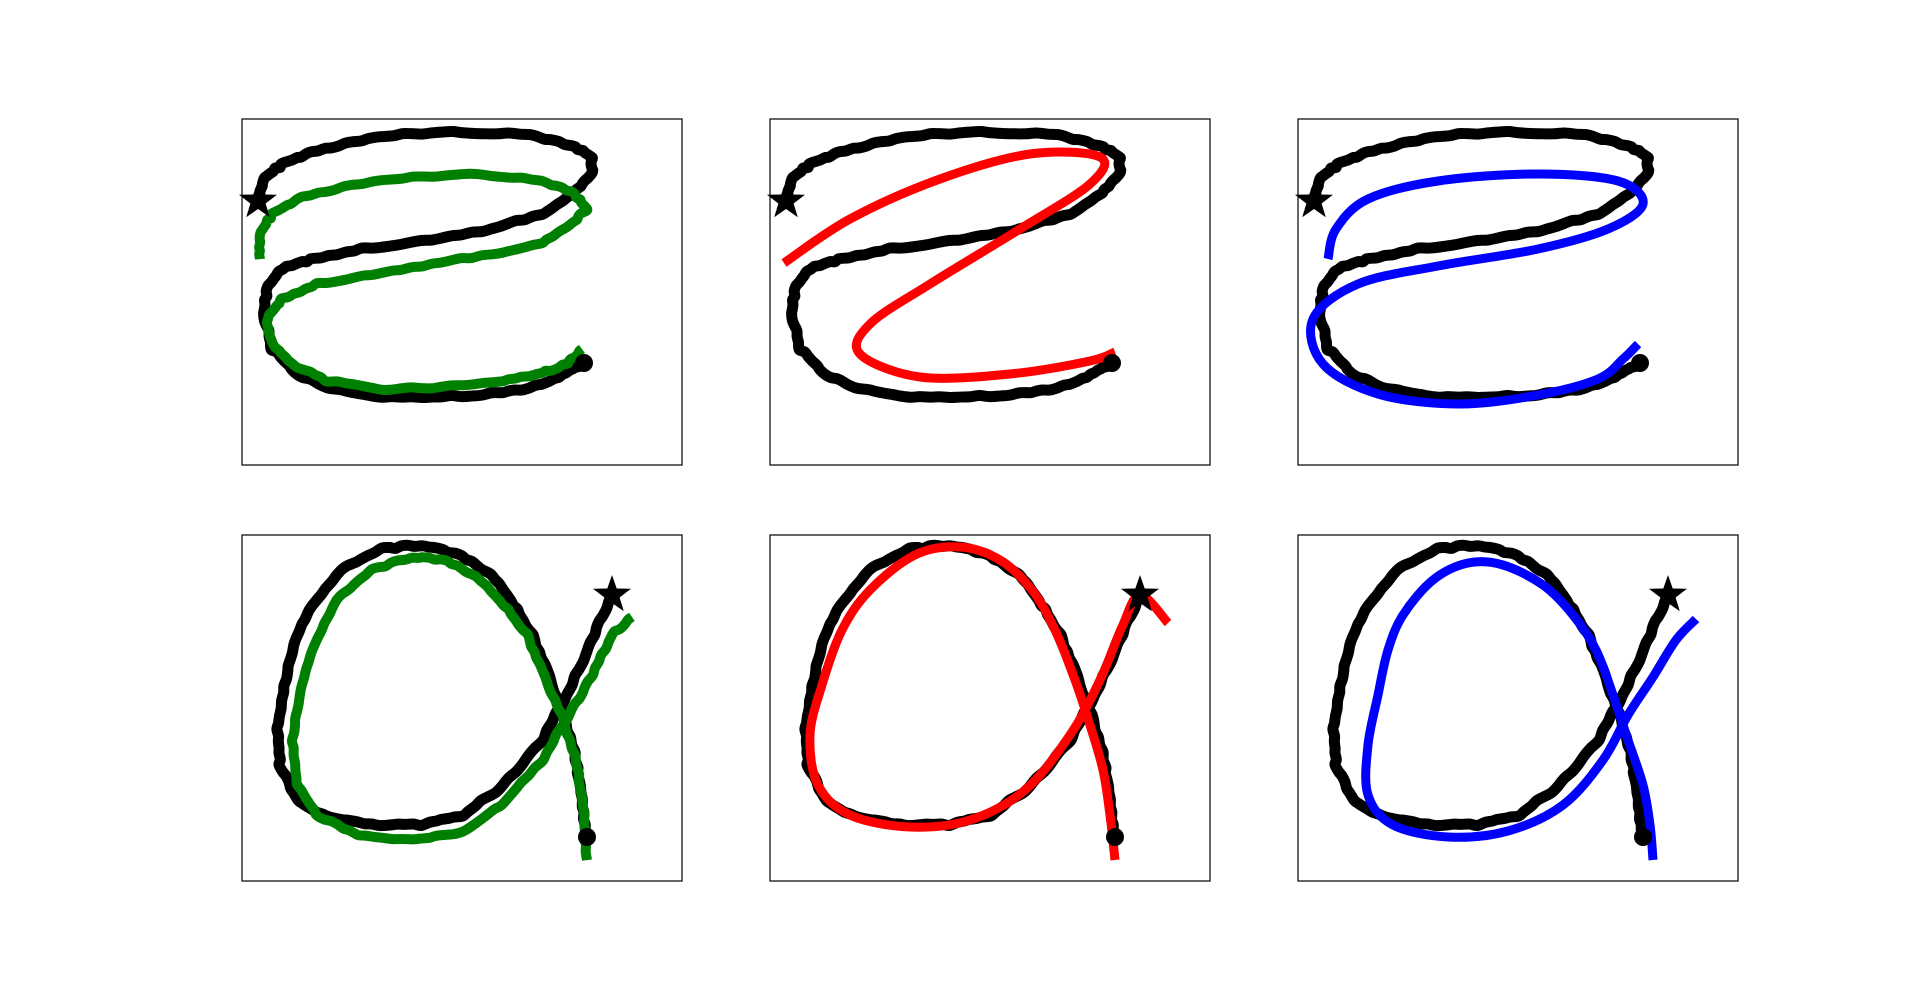 Image resolution: width=1920 pixels, height=983 pixels. I want to click on panel-z-green, so click(461, 292).